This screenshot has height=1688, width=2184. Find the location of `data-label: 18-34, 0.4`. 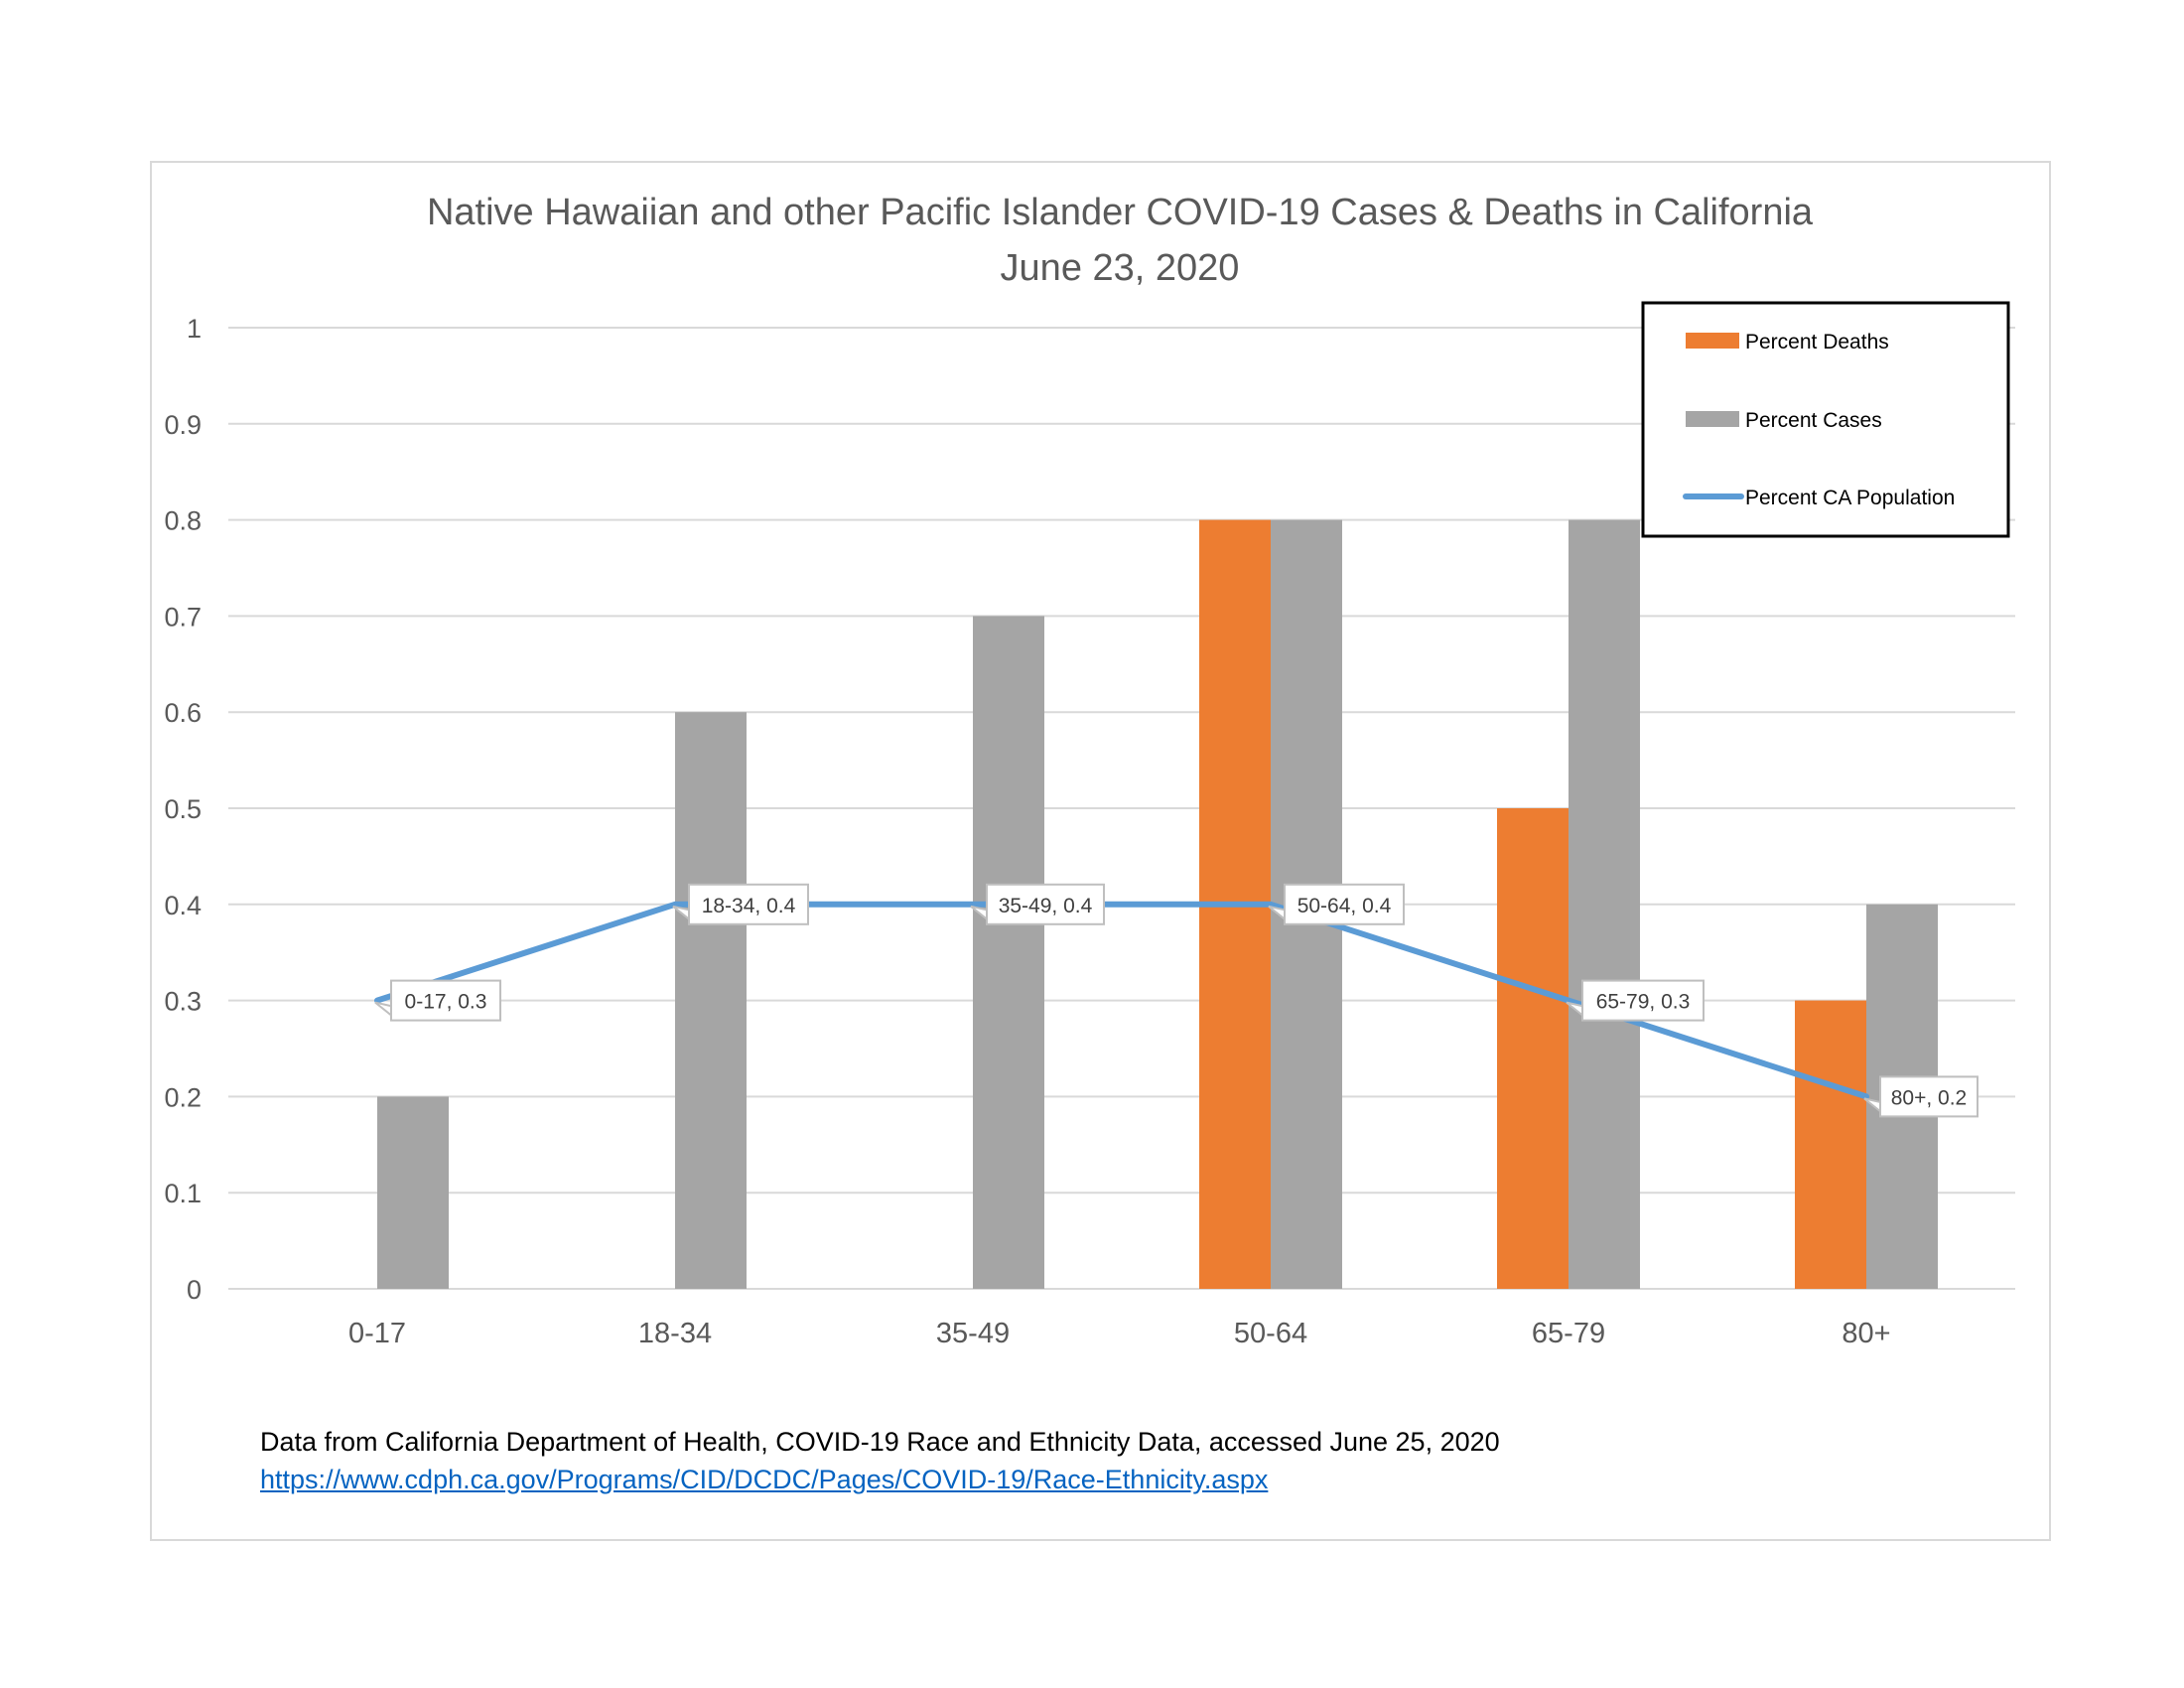

data-label: 18-34, 0.4 is located at coordinates (740, 904).